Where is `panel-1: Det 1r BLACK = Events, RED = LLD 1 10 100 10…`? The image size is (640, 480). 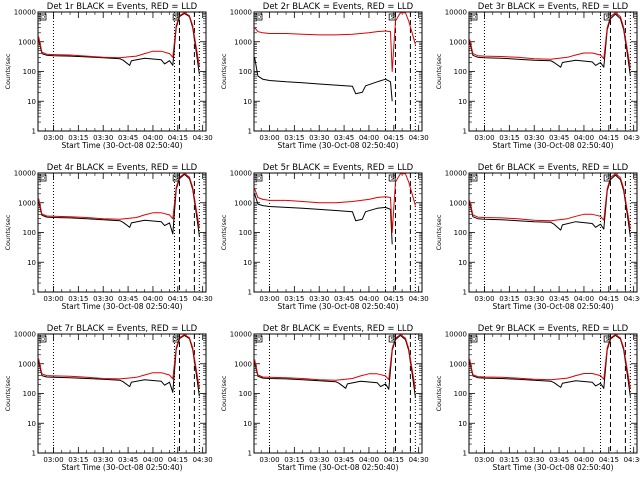
panel-1: Det 1r BLACK = Events, RED = LLD 1 10 100 10… is located at coordinates (108, 76).